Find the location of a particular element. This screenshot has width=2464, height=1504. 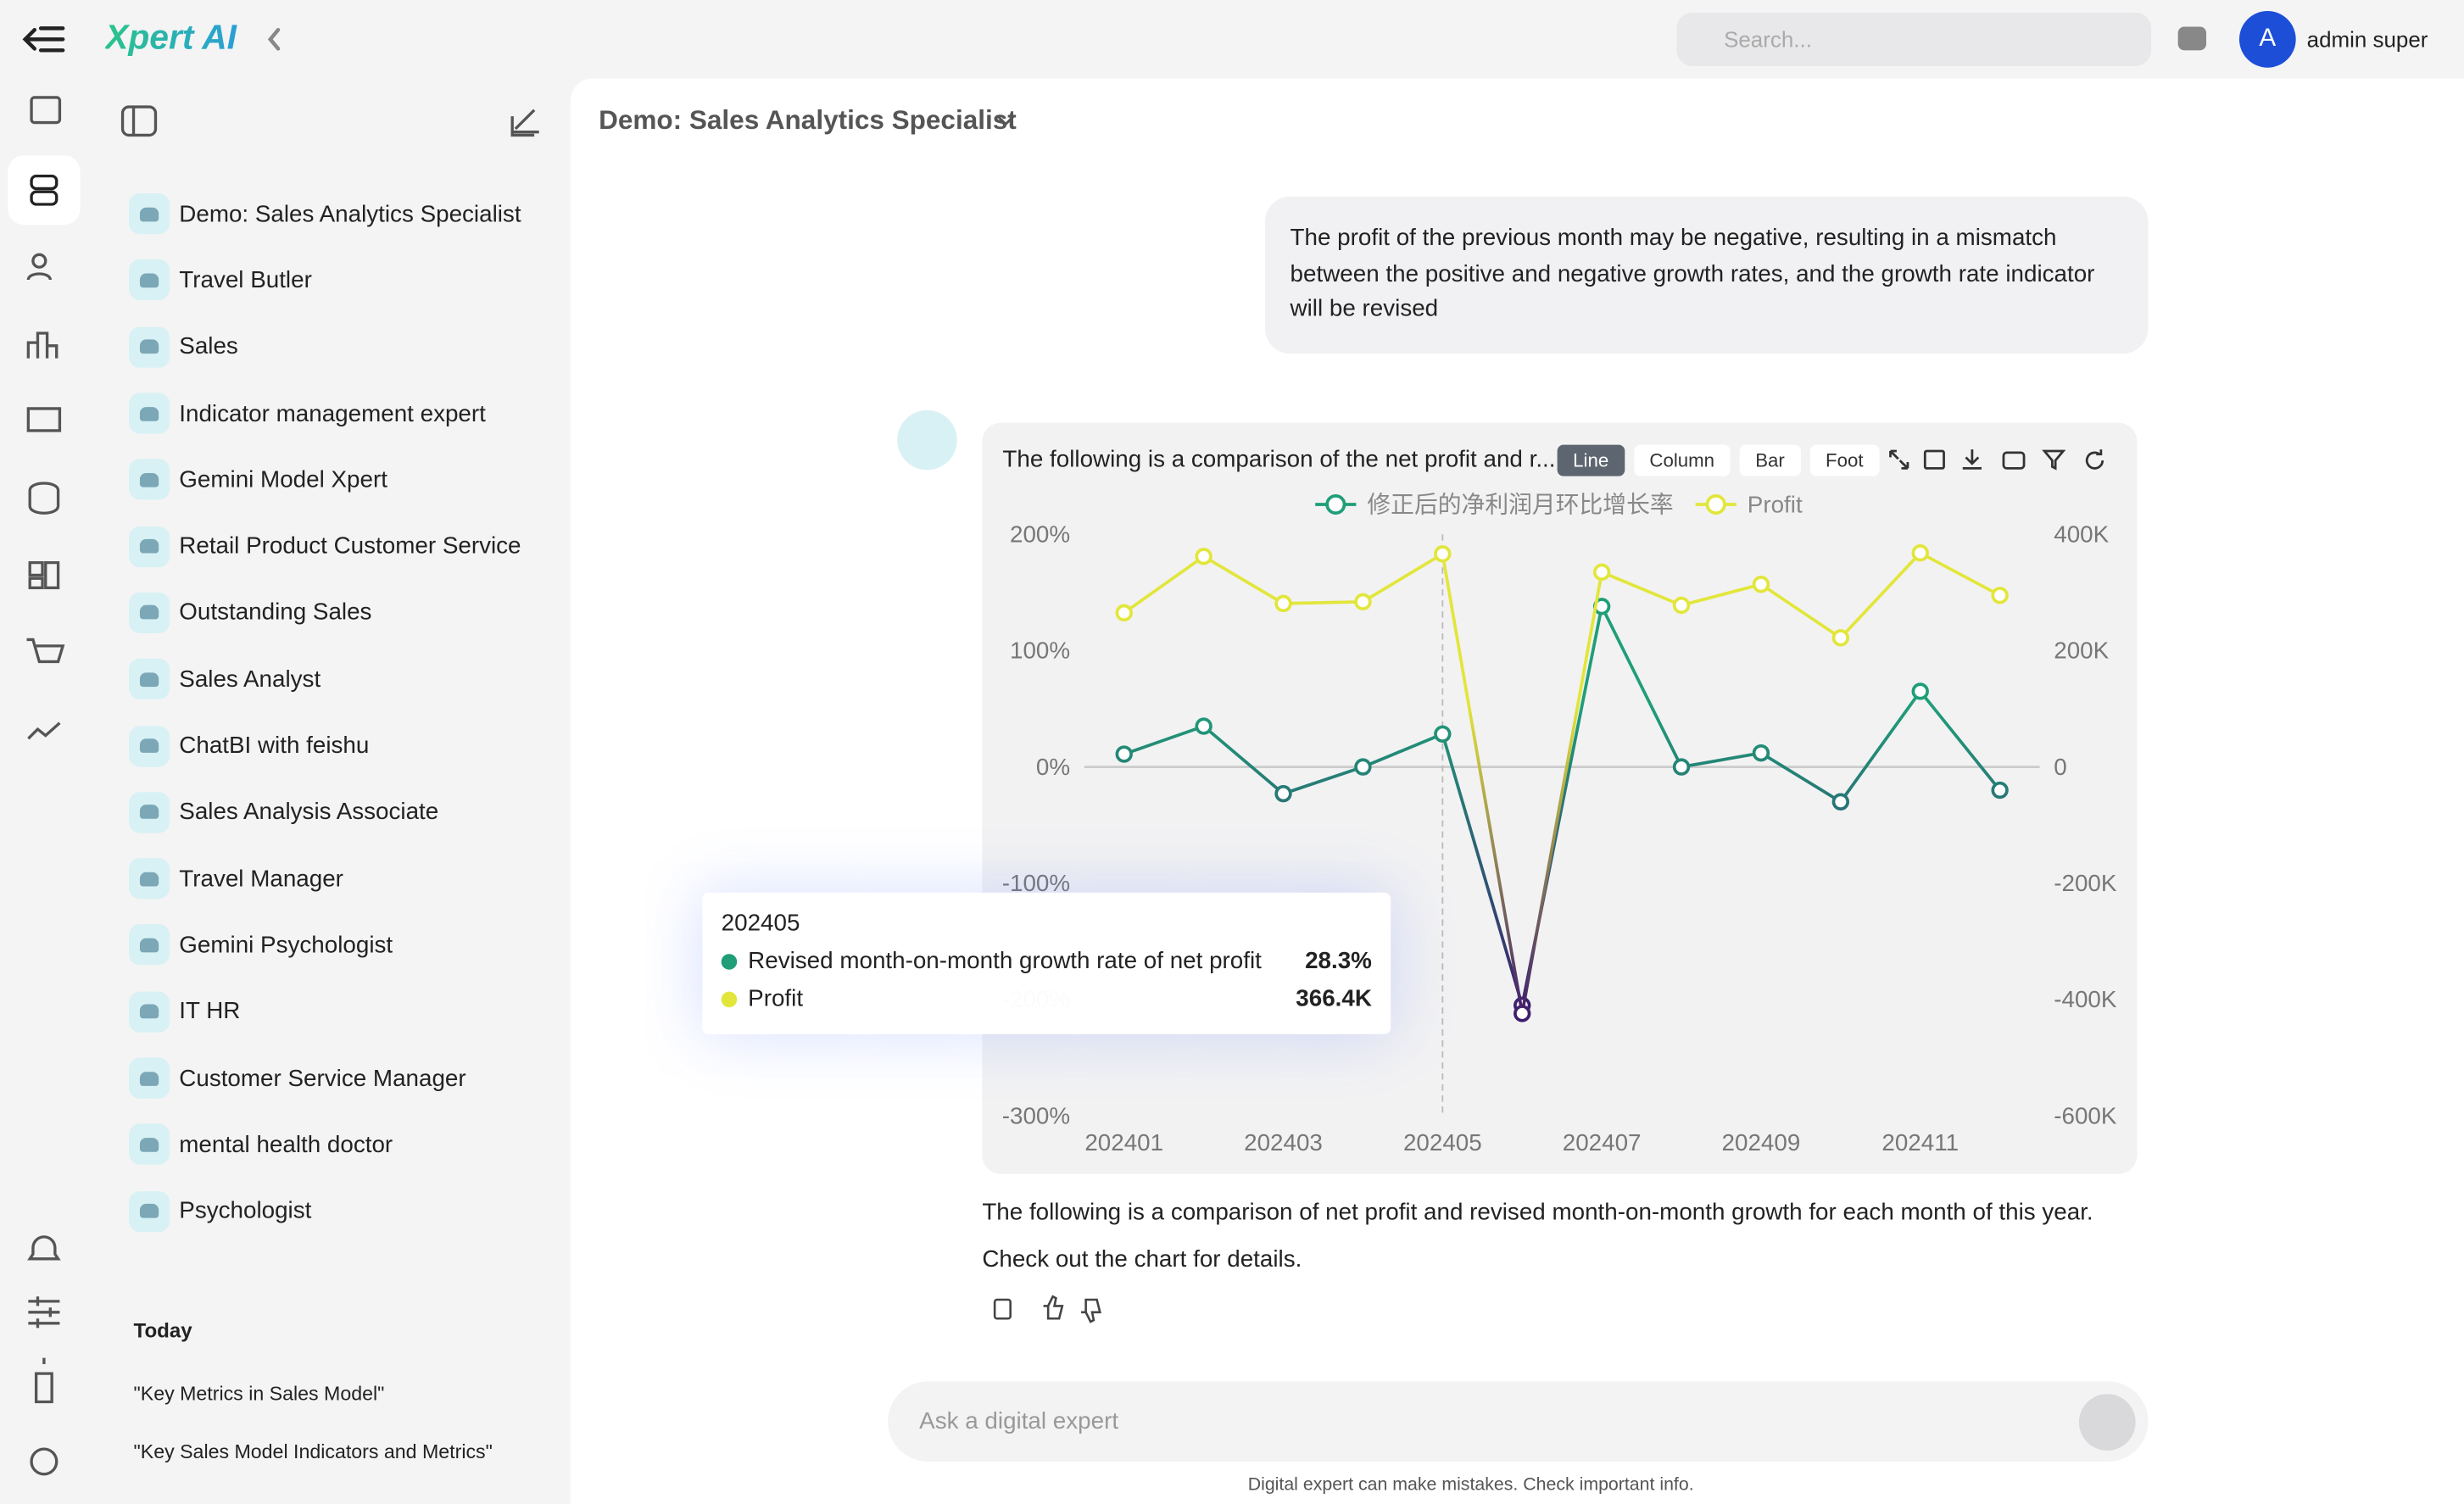

send-button is located at coordinates (2107, 1422).